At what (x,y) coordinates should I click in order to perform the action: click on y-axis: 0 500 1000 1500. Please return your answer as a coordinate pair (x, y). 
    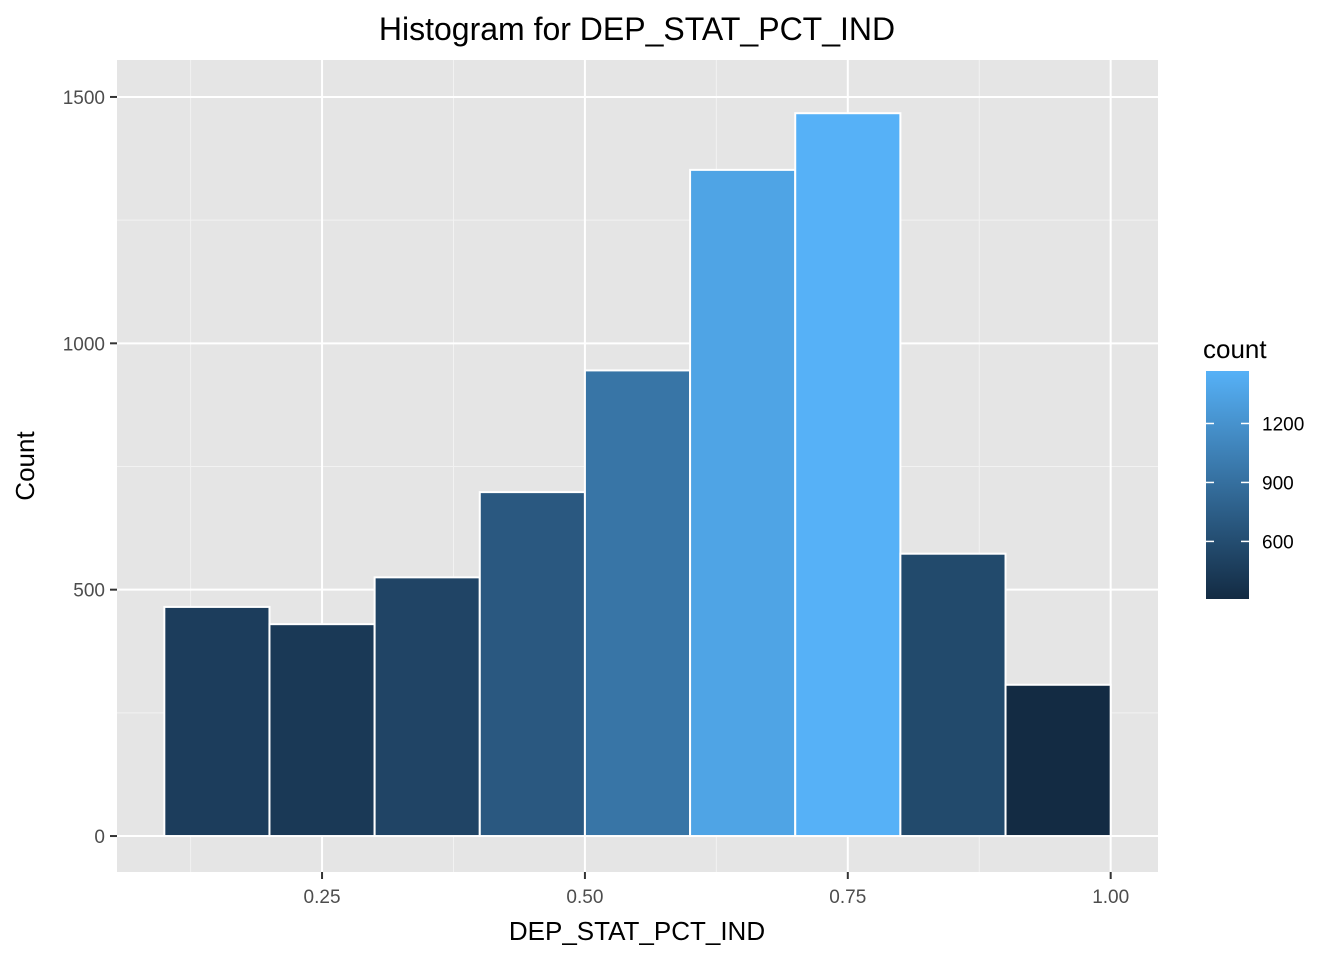
    Looking at the image, I should click on (90, 468).